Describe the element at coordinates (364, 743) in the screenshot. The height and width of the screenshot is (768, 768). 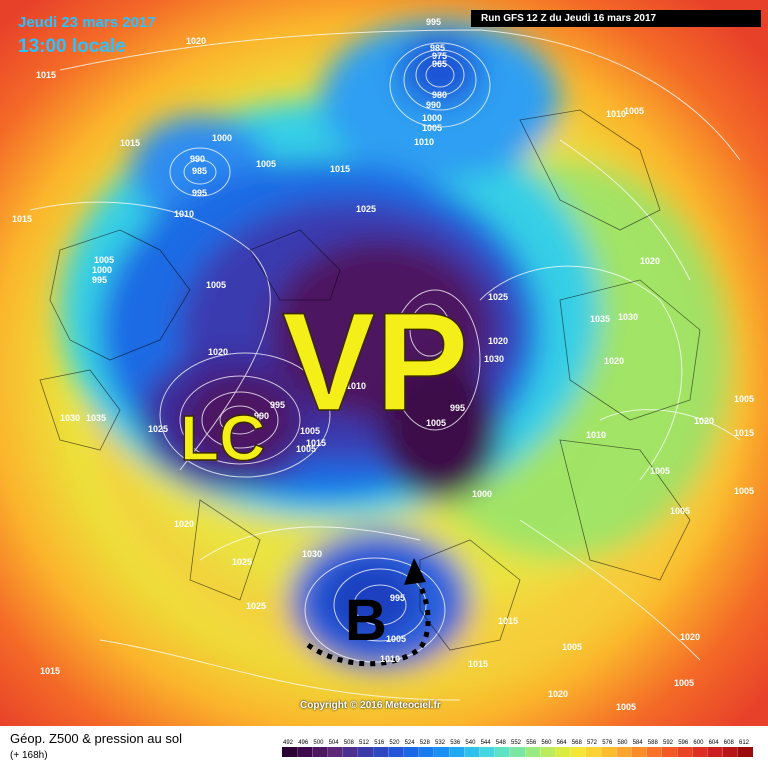
I see `legend-tick: 512` at that location.